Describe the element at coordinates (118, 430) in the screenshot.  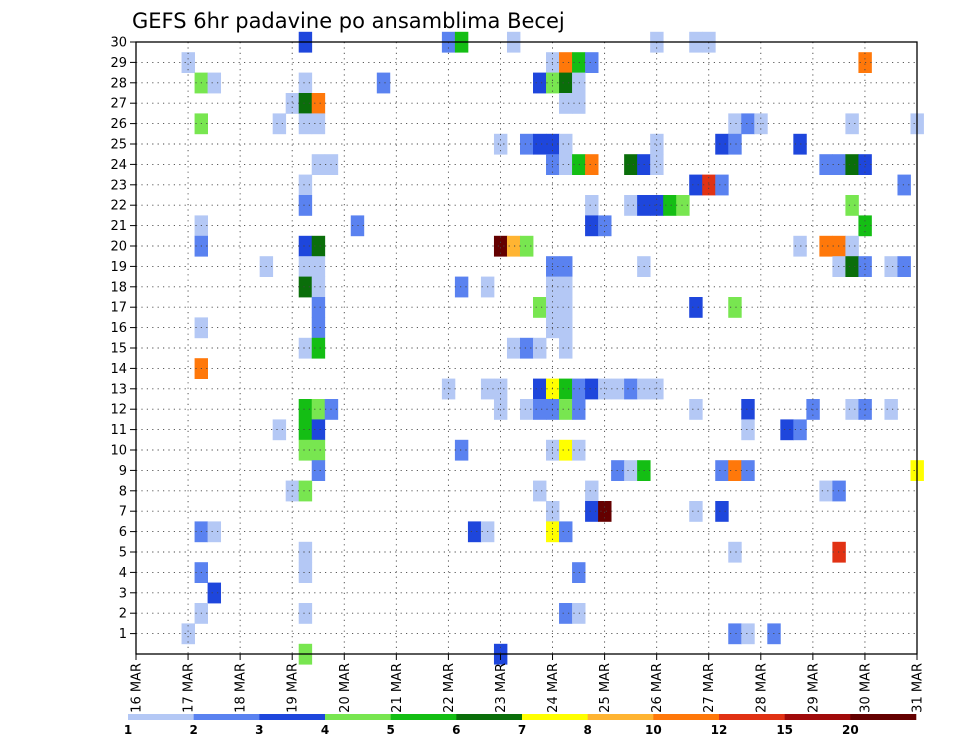
I see `y-tick-label: 11` at that location.